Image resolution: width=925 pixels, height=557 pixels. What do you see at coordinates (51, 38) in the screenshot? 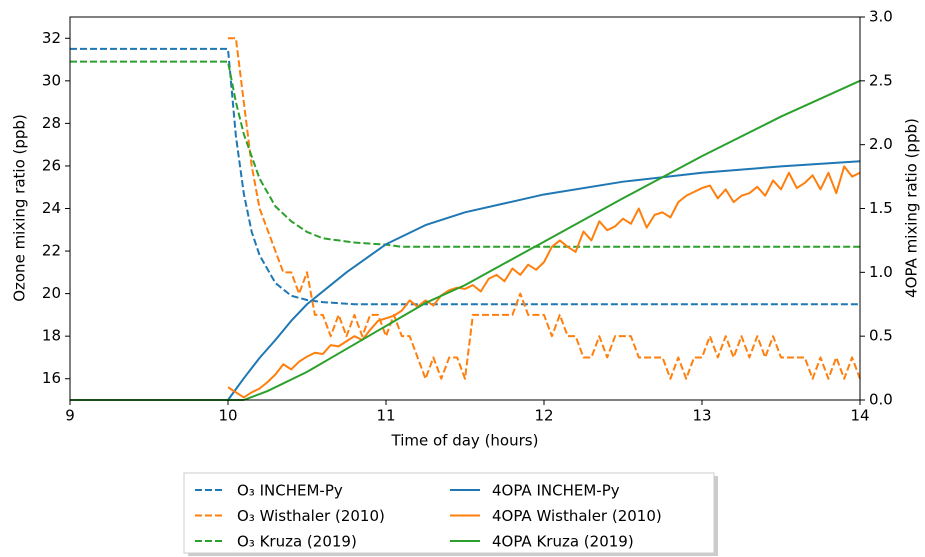
I see `y-tick-label: 32` at bounding box center [51, 38].